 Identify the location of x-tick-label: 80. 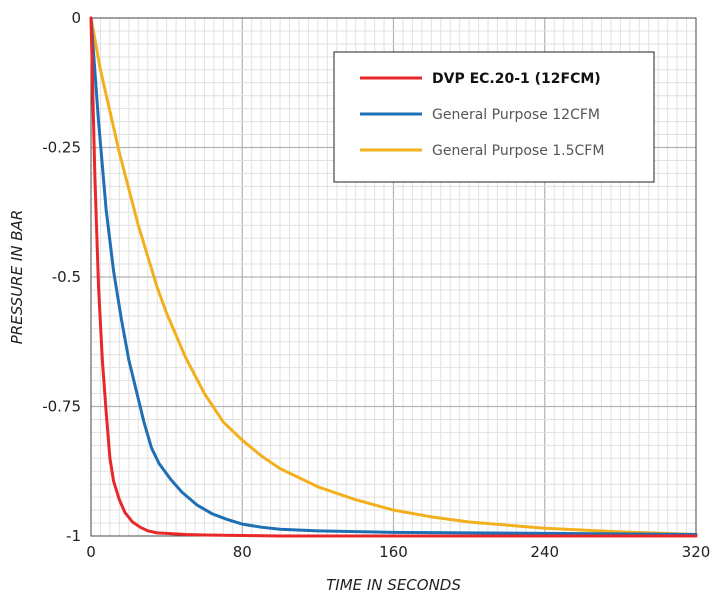
(242, 552).